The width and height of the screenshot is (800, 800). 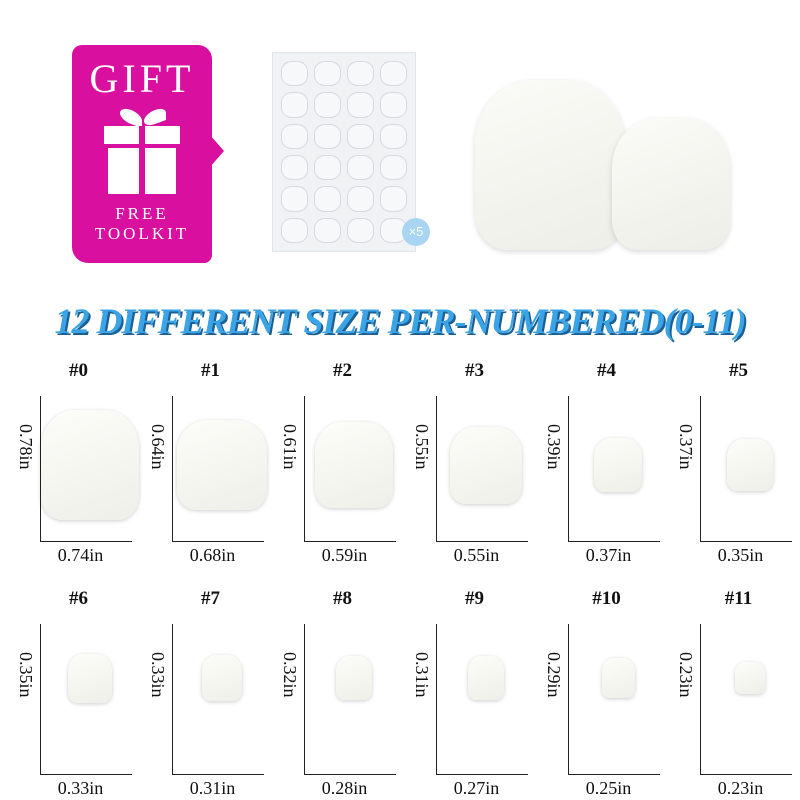 I want to click on size-number: #4, so click(x=606, y=370).